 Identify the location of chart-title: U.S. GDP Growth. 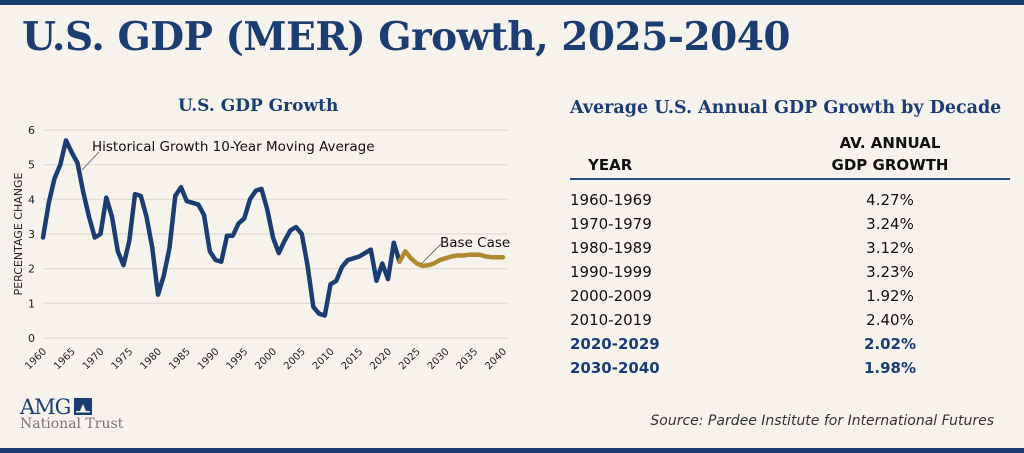
(258, 106).